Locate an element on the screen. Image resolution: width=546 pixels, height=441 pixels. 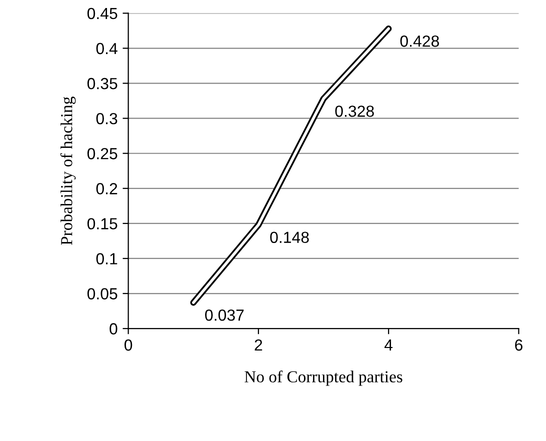
y-tick-label: 0.2 is located at coordinates (107, 188).